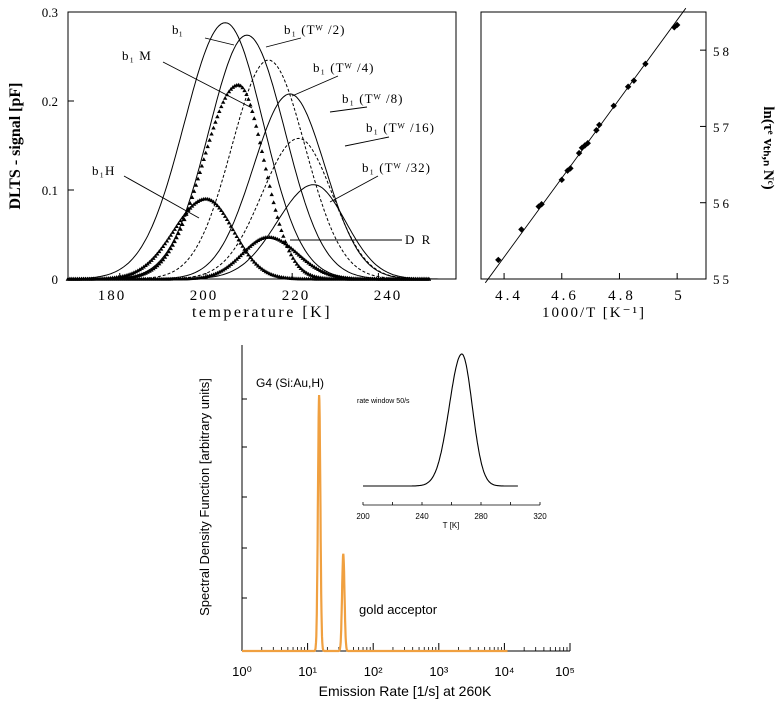  What do you see at coordinates (594, 313) in the screenshot?
I see `arrhenius-x-axis-title: 1000/T [K⁻¹]` at bounding box center [594, 313].